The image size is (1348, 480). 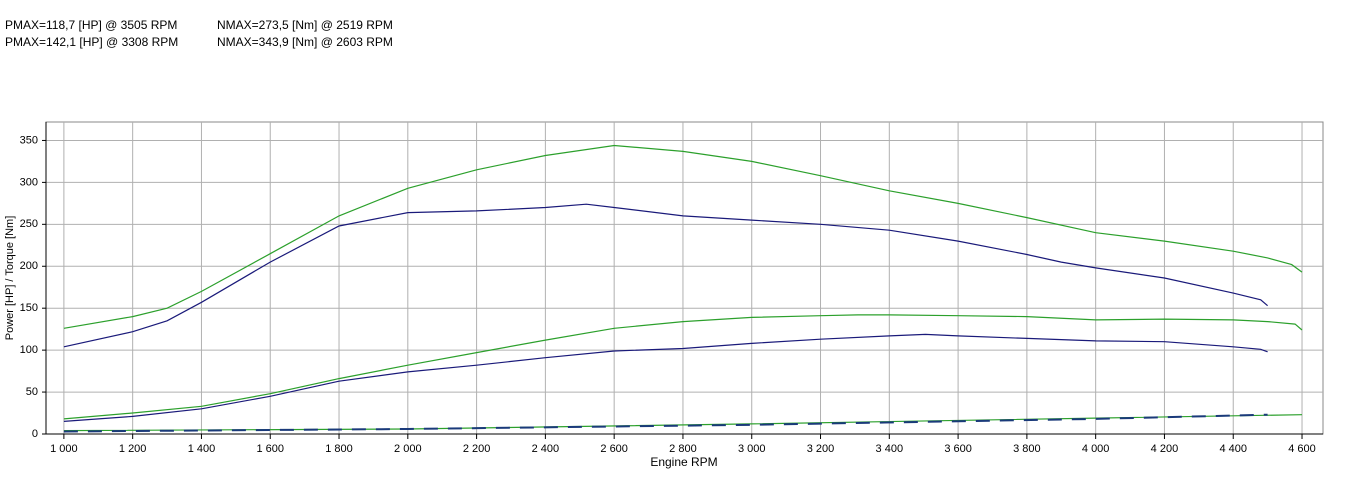 I want to click on header-text: PMAX=142,1 [HP] @ 3308 RPM, so click(x=91, y=42).